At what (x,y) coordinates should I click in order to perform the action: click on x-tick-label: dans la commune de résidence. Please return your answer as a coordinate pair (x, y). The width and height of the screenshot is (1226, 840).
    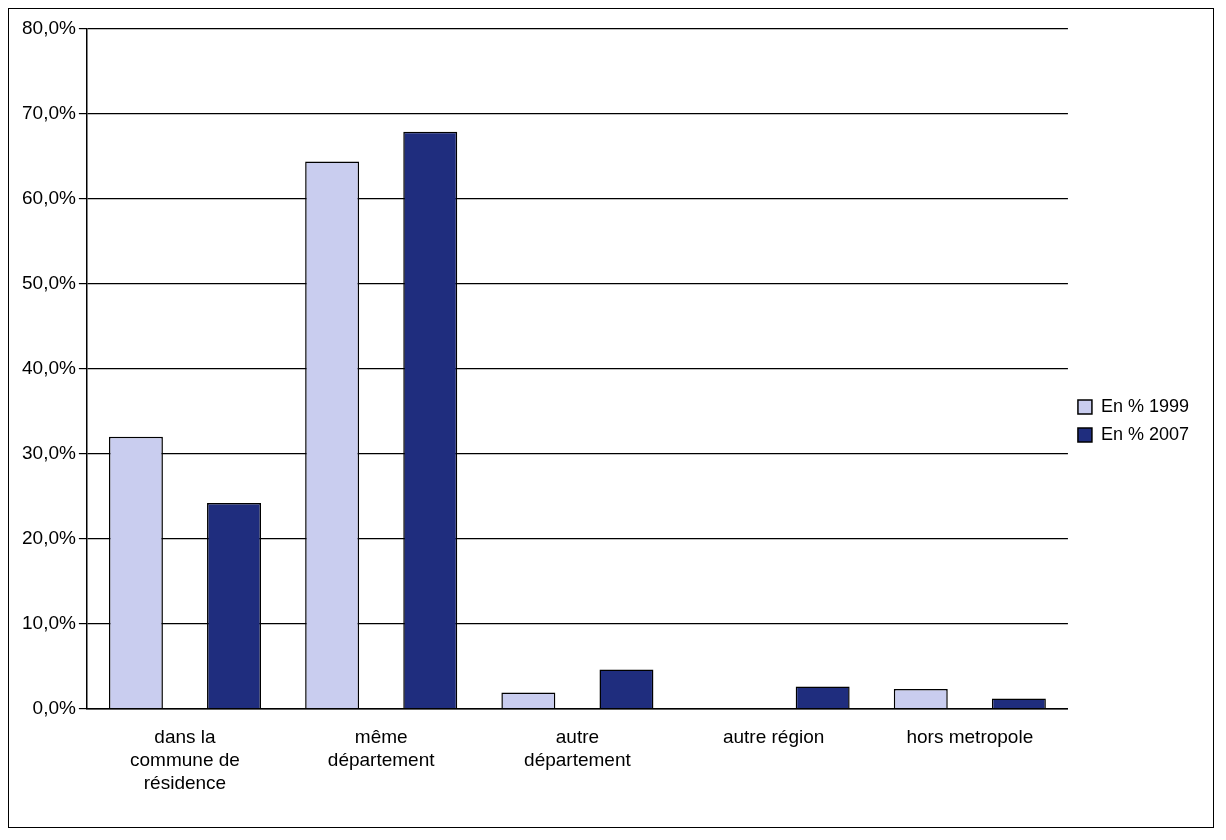
    Looking at the image, I should click on (185, 759).